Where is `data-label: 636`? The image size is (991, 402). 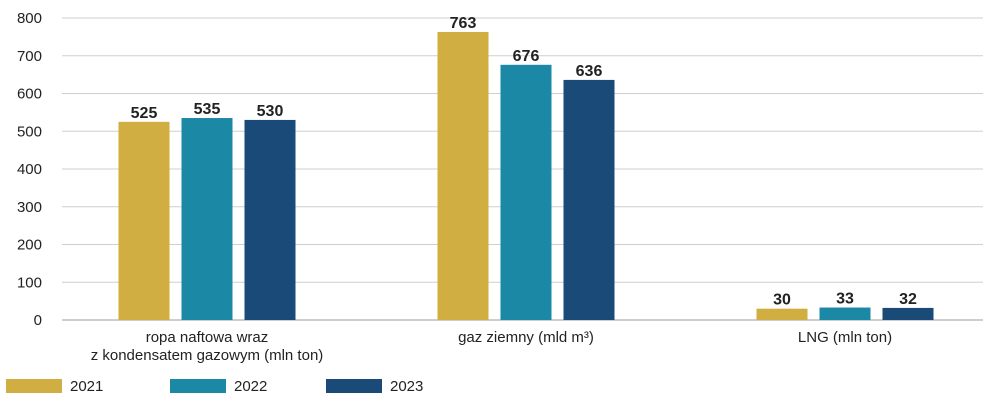
data-label: 636 is located at coordinates (589, 71).